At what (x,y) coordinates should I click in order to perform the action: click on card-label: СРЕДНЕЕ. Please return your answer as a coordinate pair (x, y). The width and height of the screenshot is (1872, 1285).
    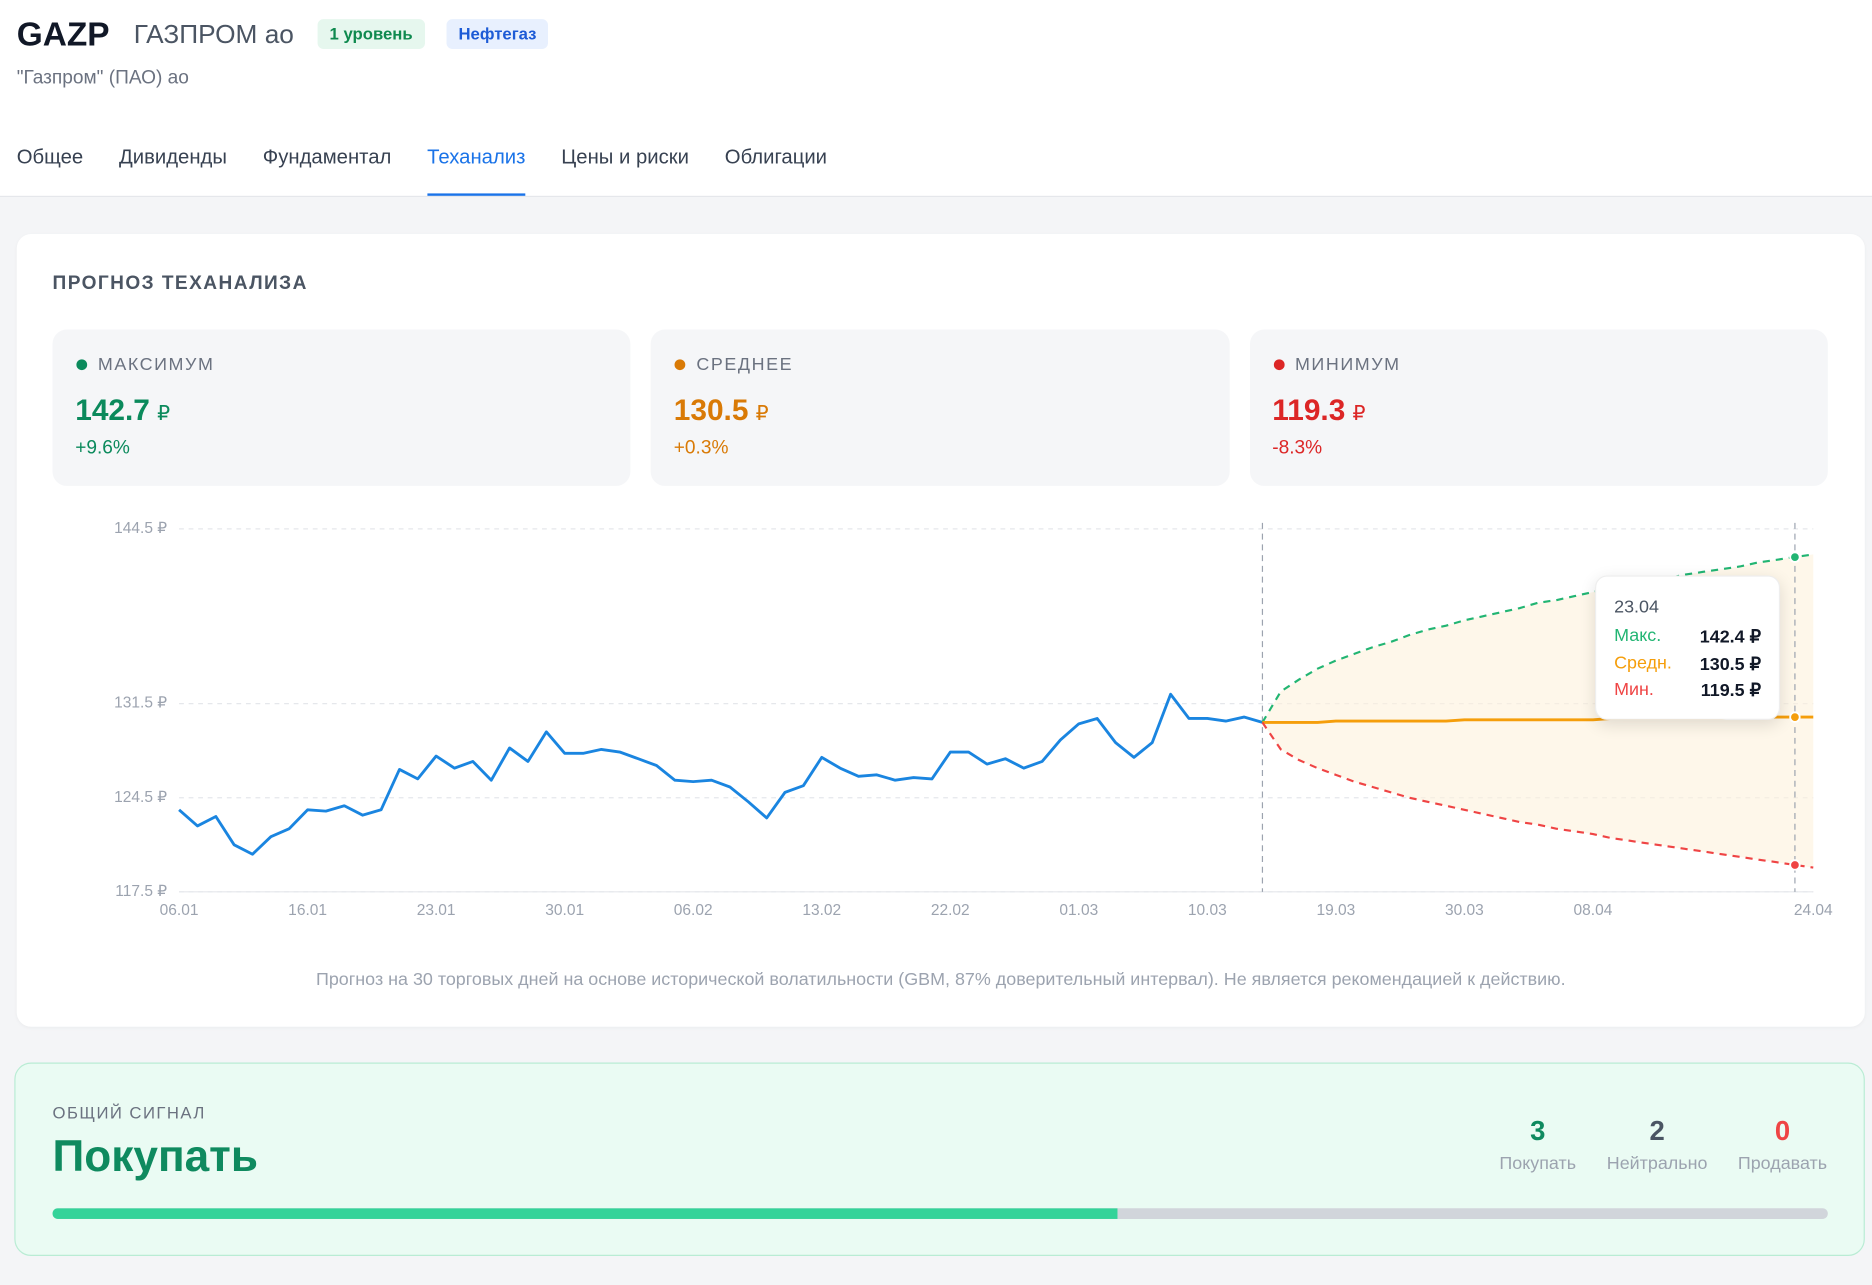
    Looking at the image, I should click on (745, 364).